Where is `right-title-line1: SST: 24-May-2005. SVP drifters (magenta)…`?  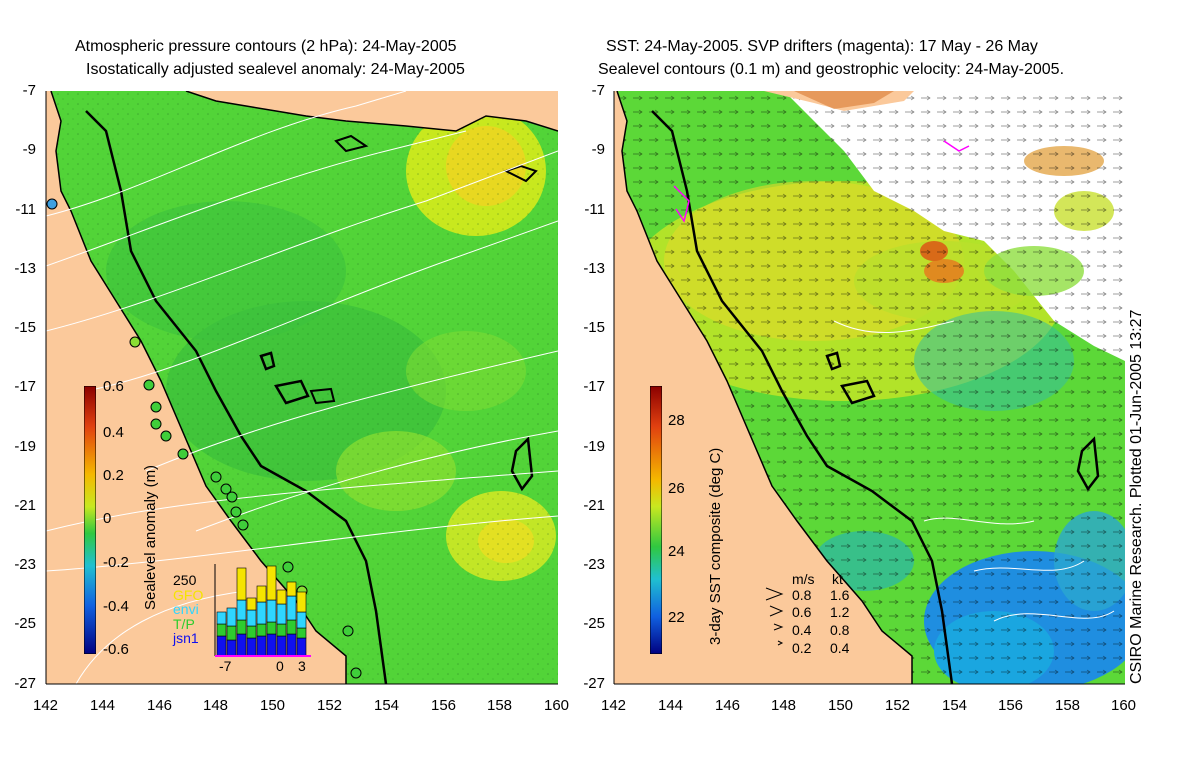 right-title-line1: SST: 24-May-2005. SVP drifters (magenta)… is located at coordinates (822, 46).